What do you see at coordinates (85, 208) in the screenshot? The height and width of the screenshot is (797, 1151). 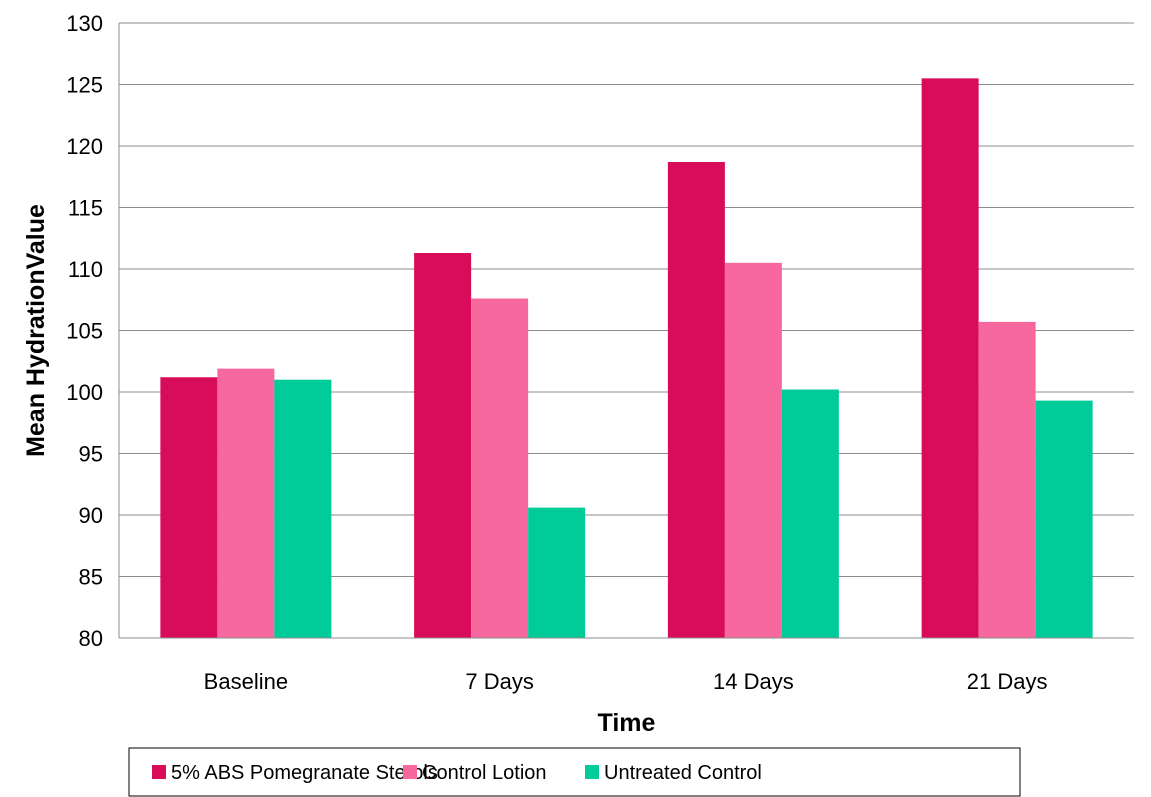 I see `y-tick-label: 115` at bounding box center [85, 208].